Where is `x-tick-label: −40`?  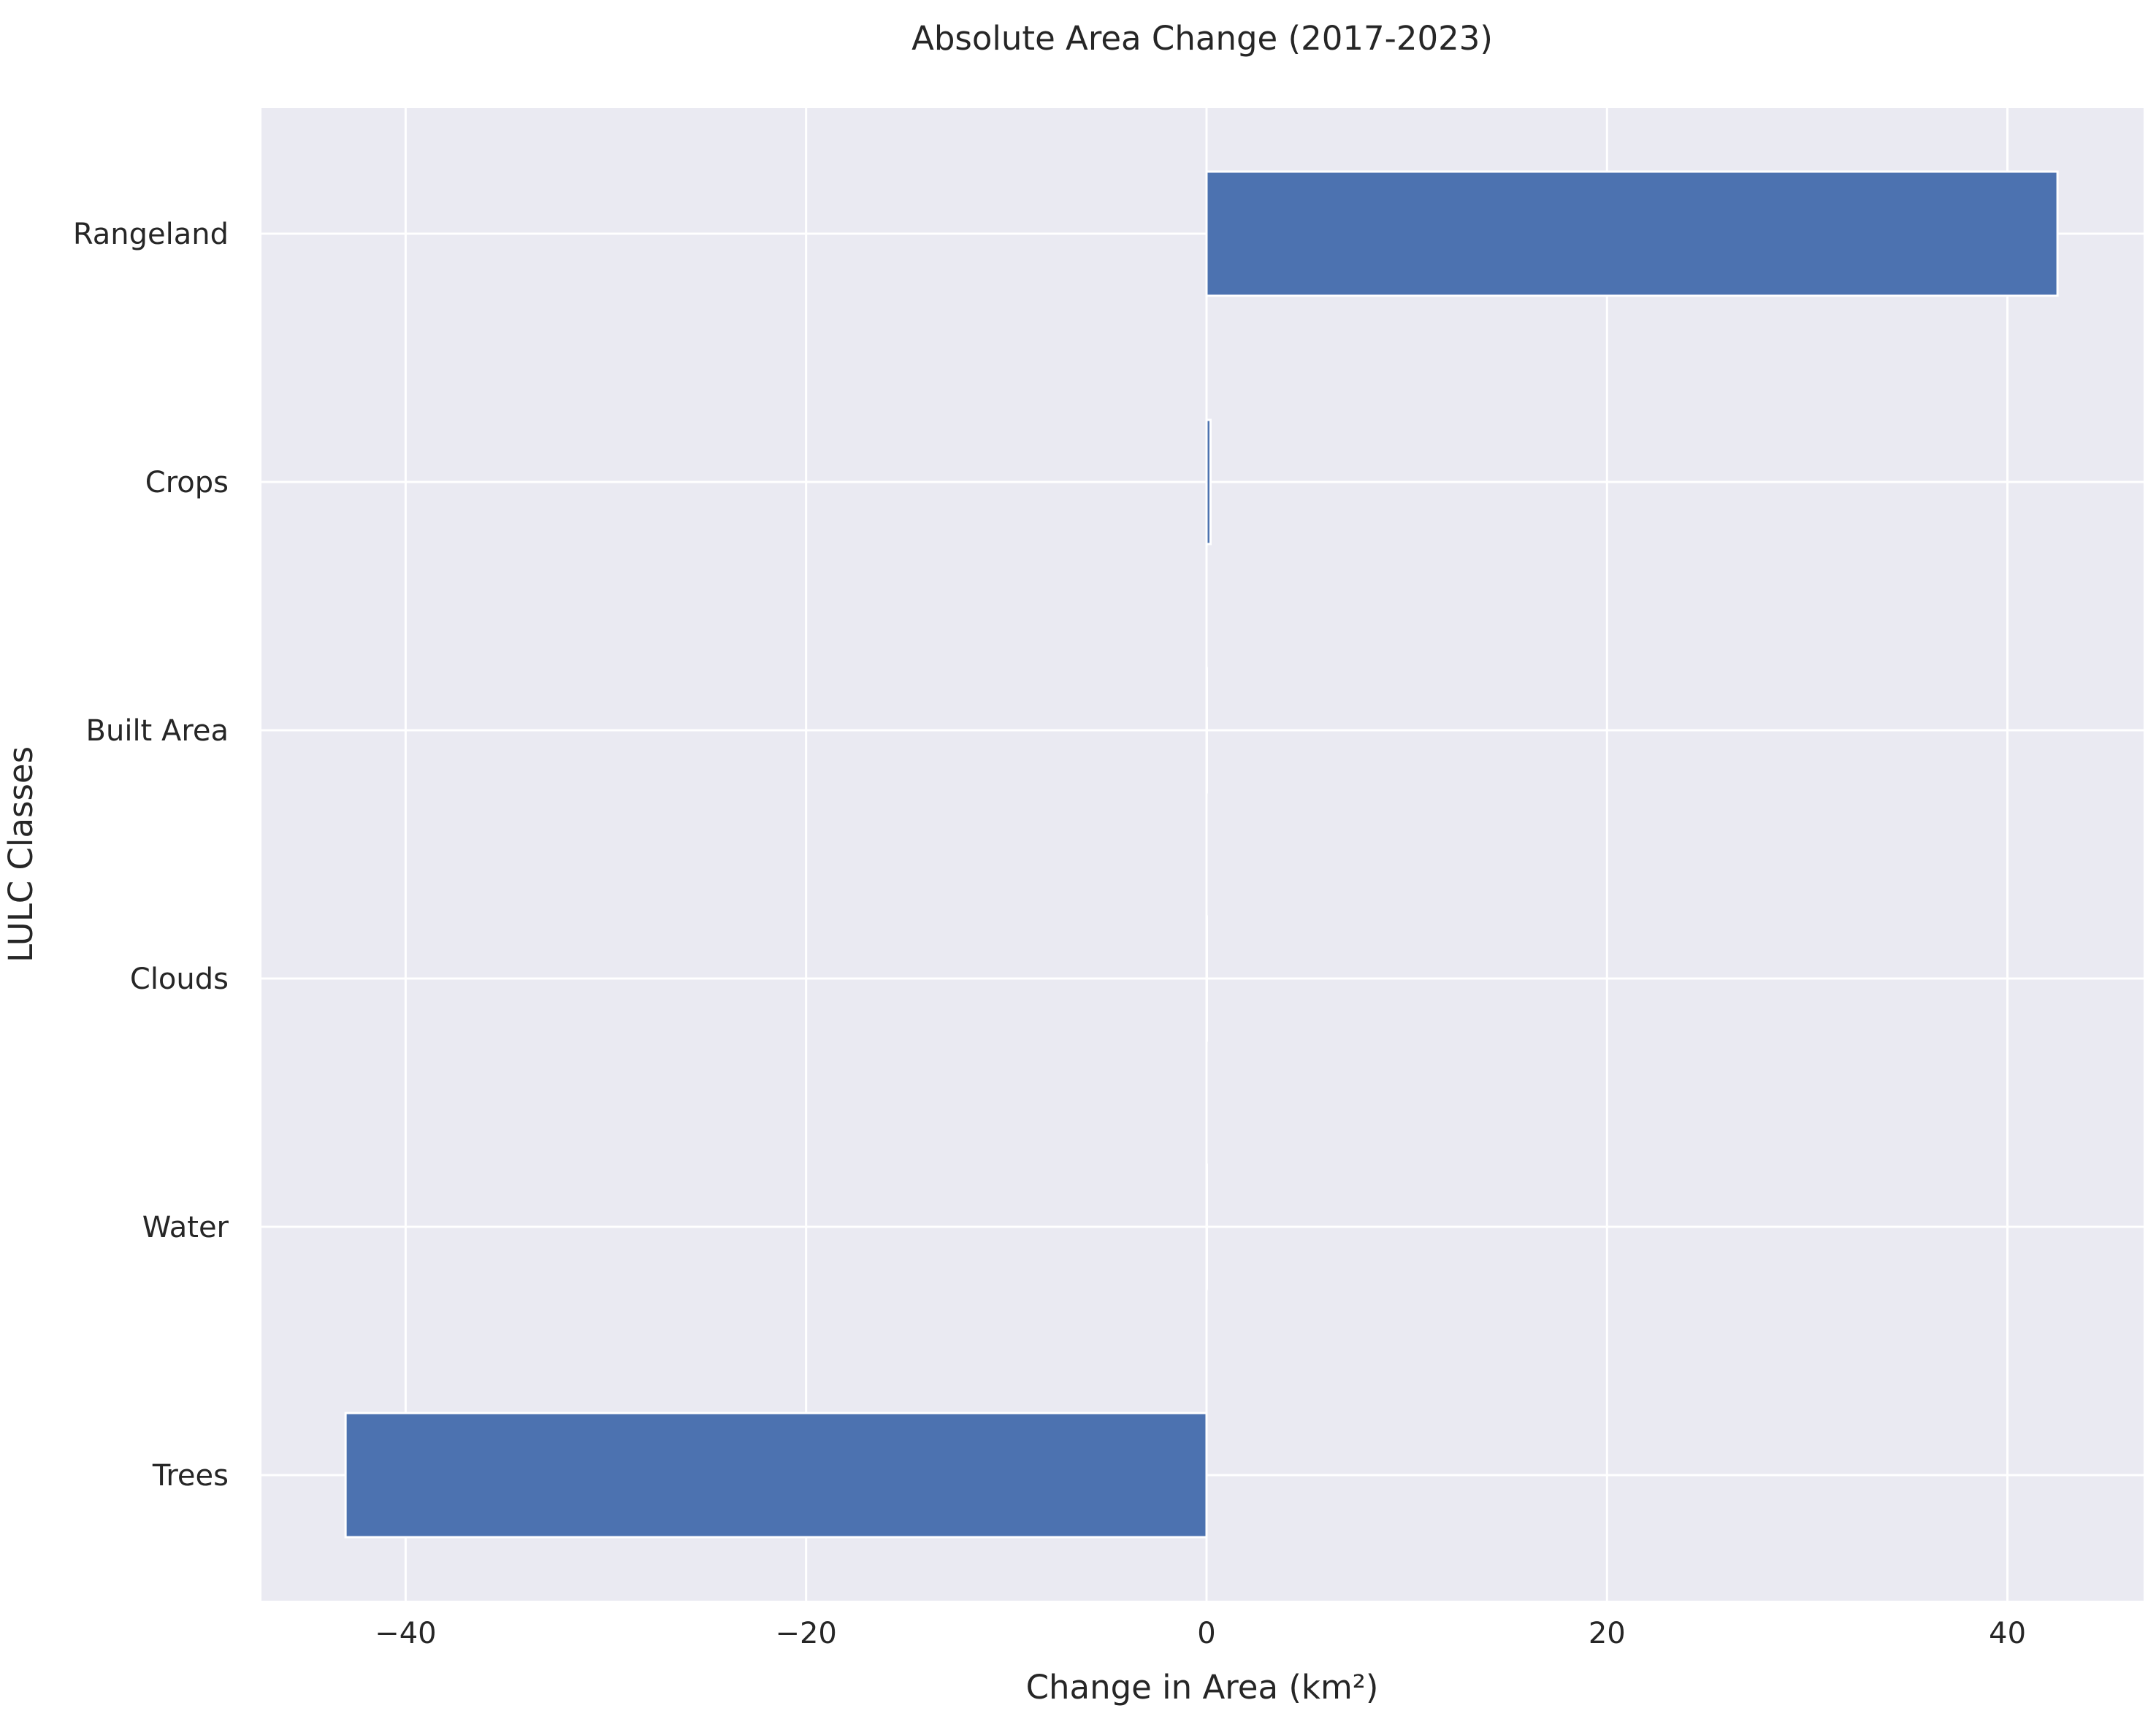 x-tick-label: −40 is located at coordinates (405, 1633).